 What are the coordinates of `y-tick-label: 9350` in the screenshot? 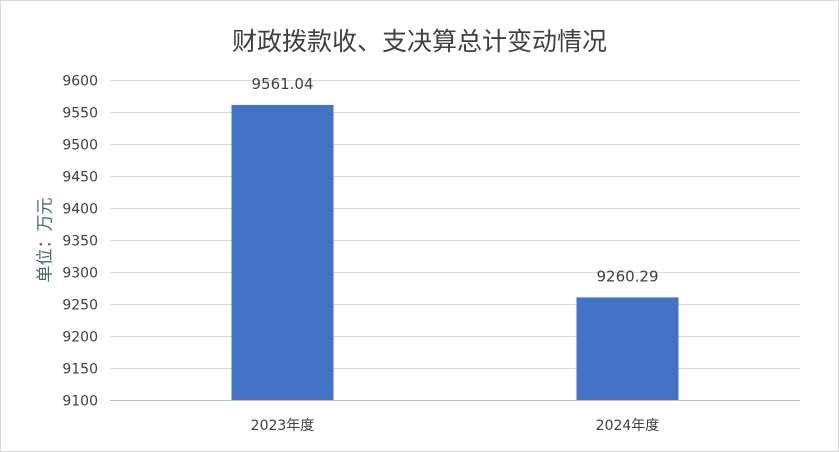 It's located at (80, 242).